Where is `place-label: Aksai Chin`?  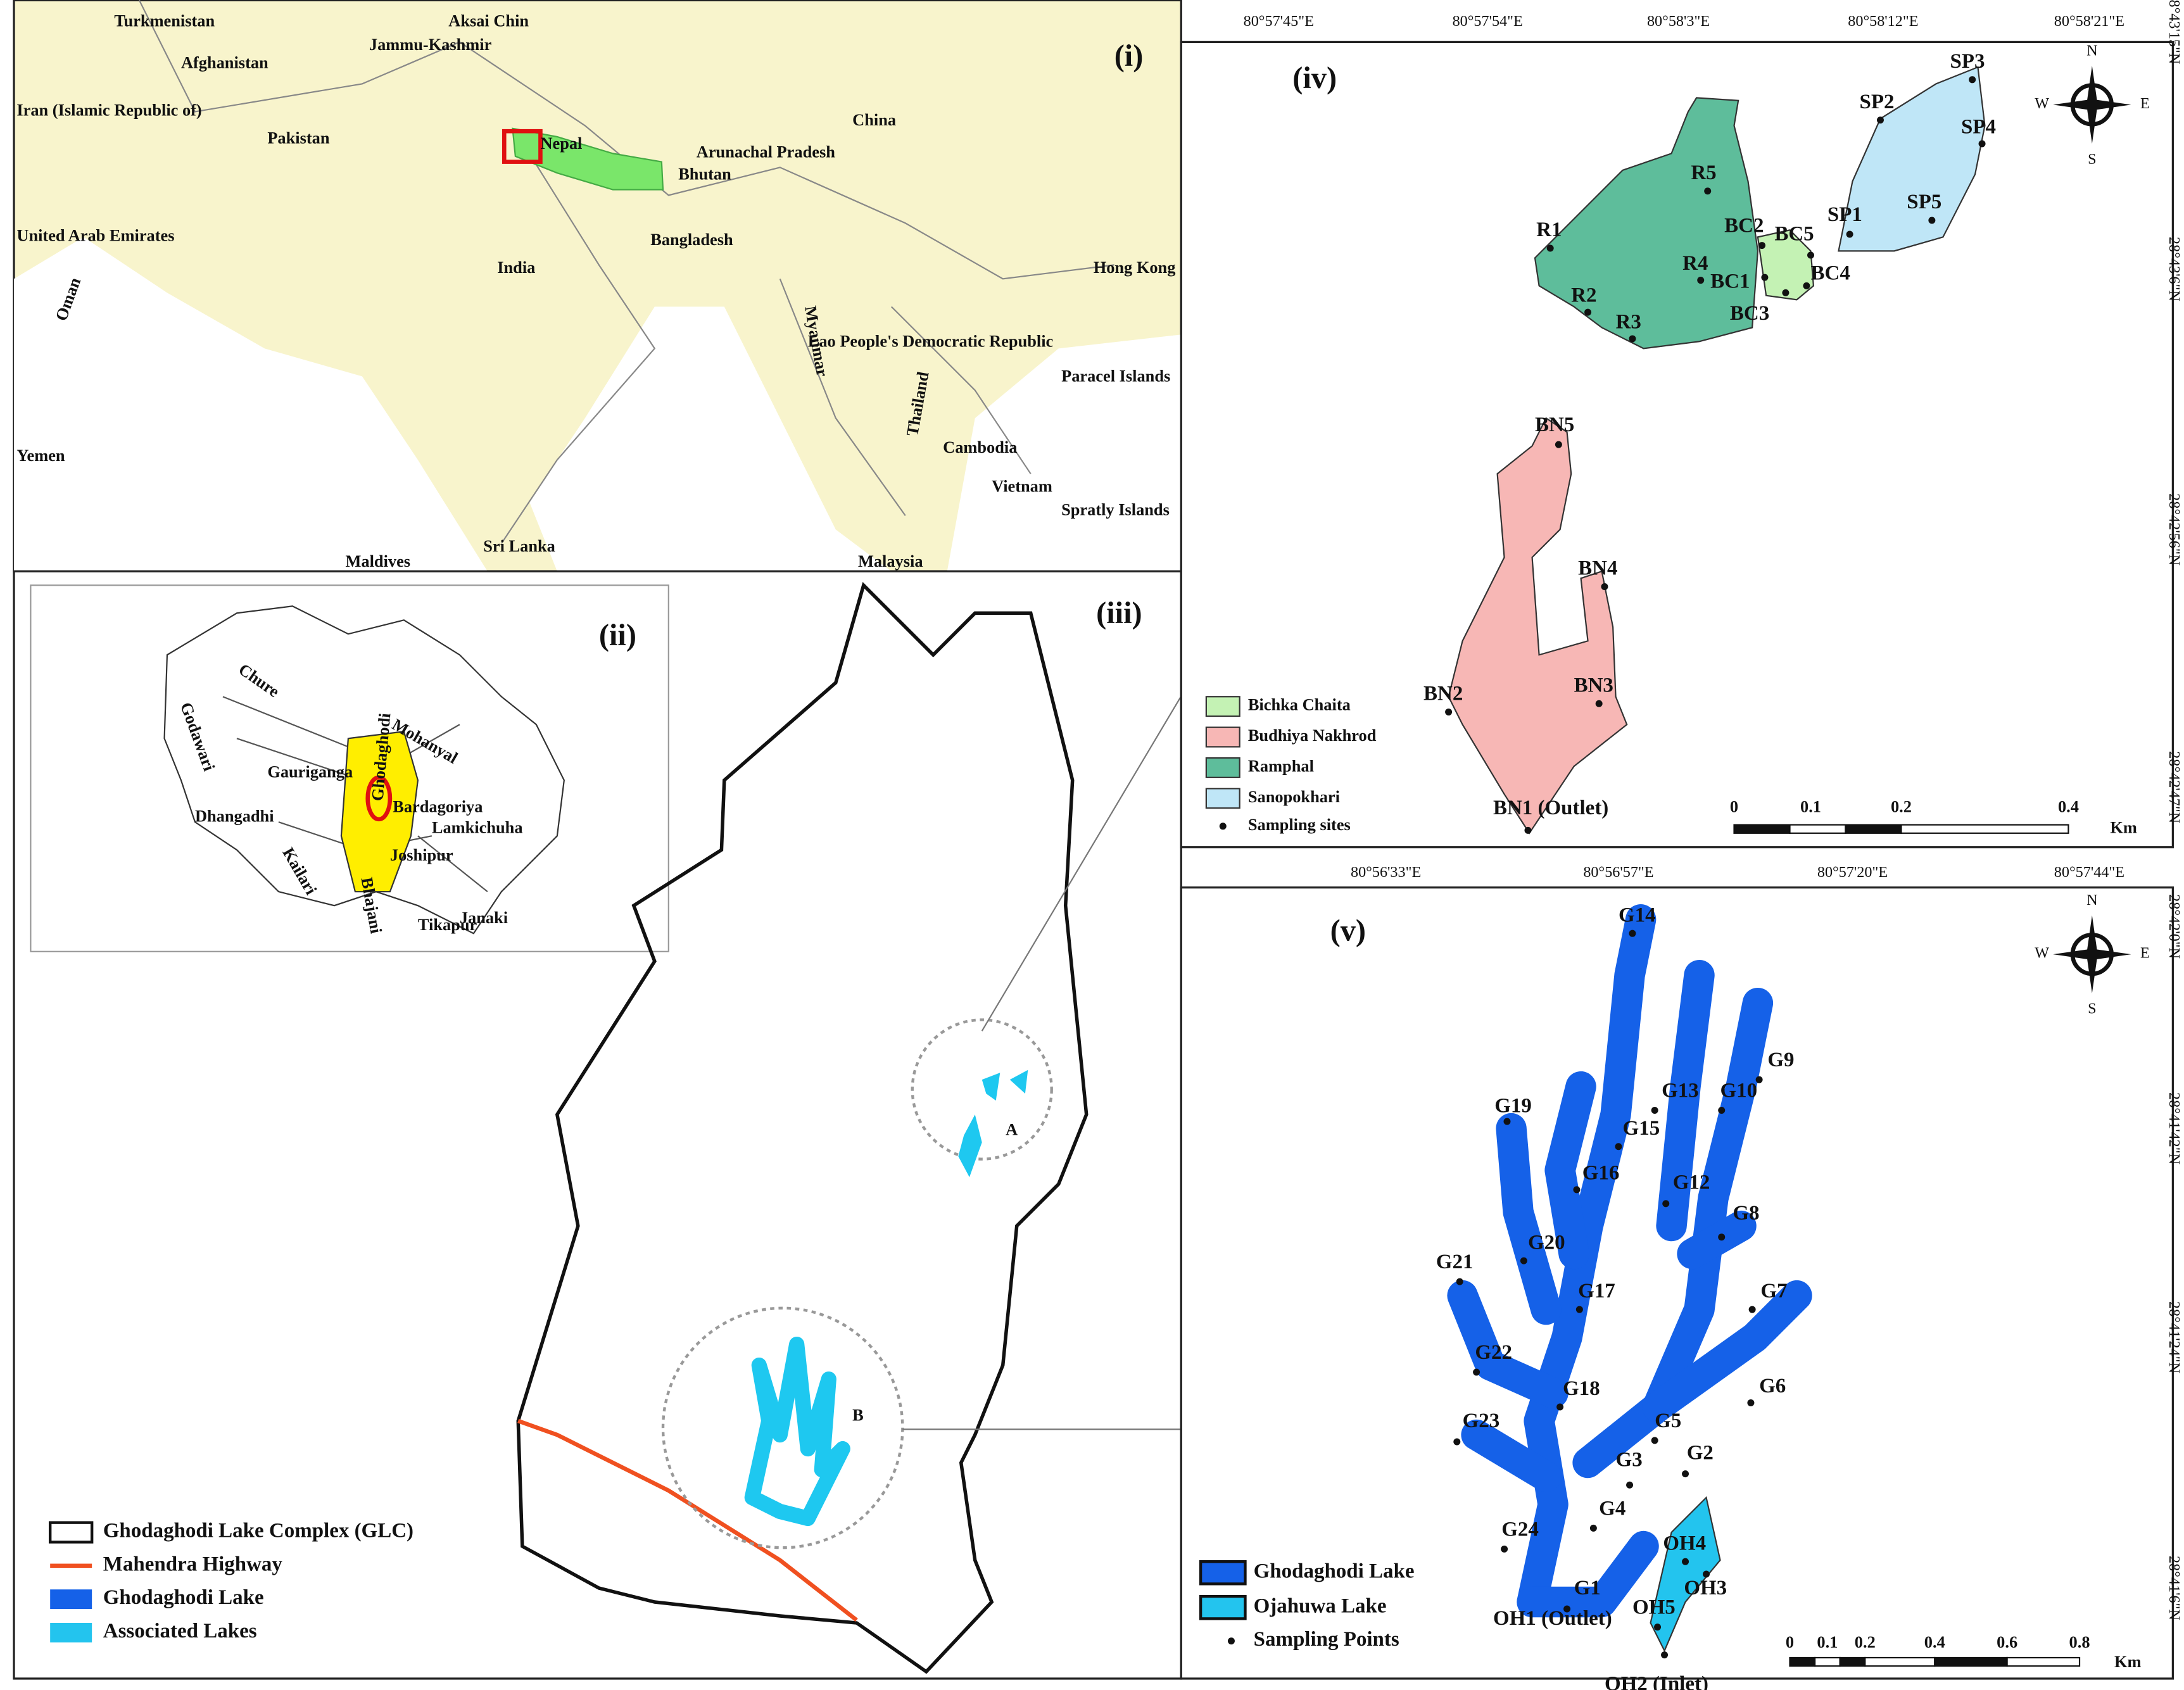 place-label: Aksai Chin is located at coordinates (488, 21).